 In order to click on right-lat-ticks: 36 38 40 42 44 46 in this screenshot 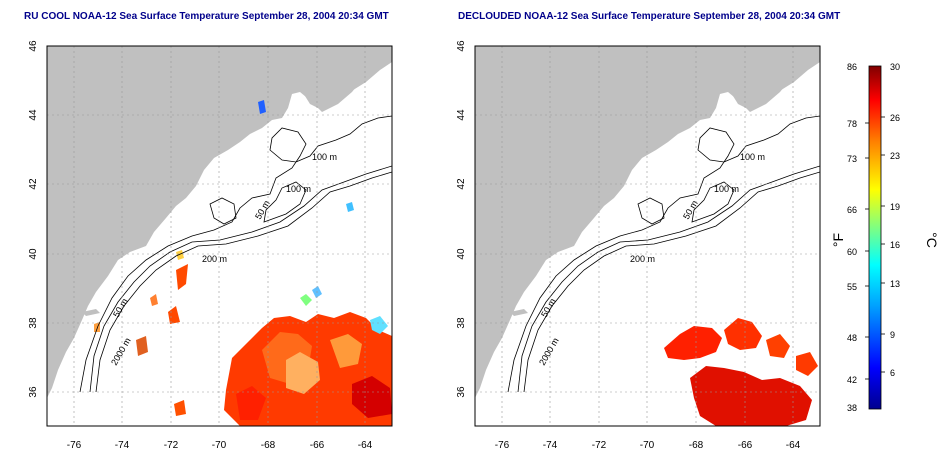, I will do `click(461, 219)`.